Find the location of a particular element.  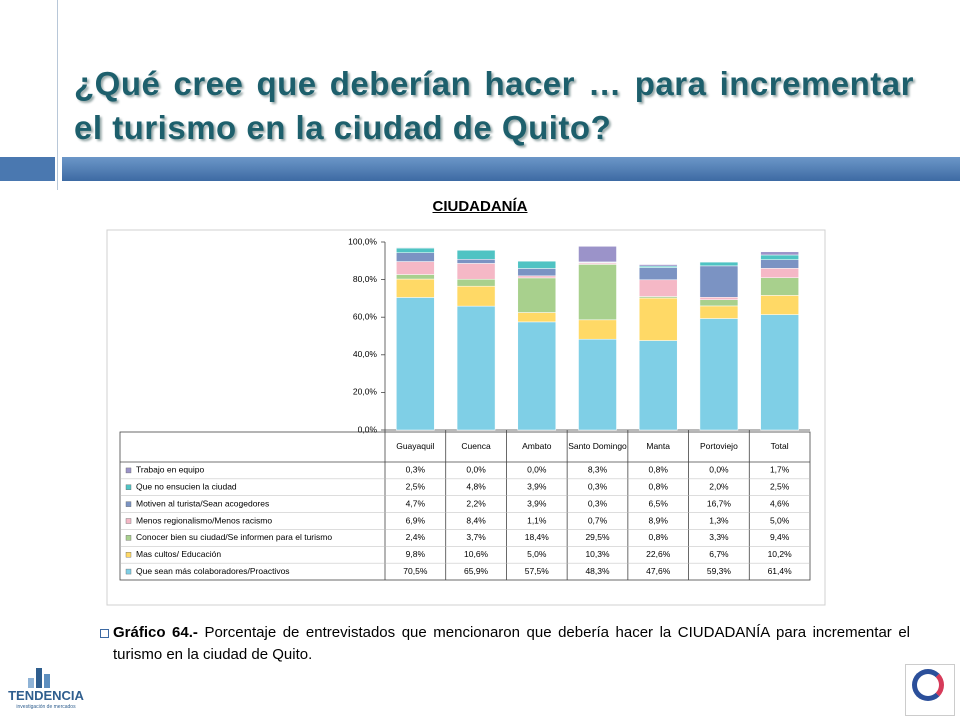

table-value: 0,7% is located at coordinates (598, 520).